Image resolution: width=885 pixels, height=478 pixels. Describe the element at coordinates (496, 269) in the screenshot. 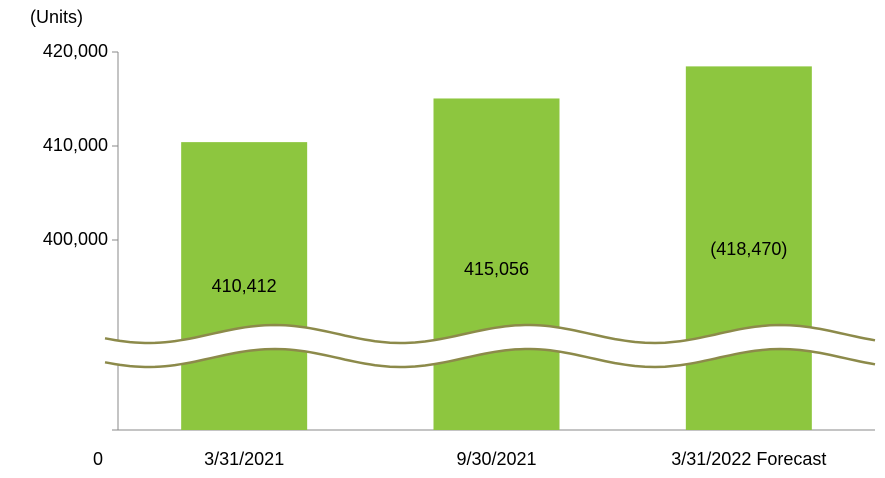

I see `value-label: 415,056` at that location.